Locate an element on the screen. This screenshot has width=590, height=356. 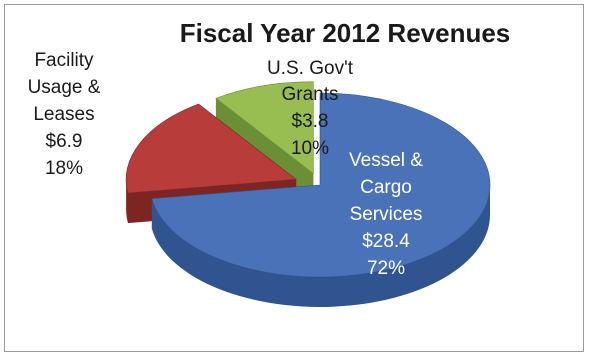
slice-label-vessel: Vessel & Cargo Services $28.4 72% is located at coordinates (386, 214).